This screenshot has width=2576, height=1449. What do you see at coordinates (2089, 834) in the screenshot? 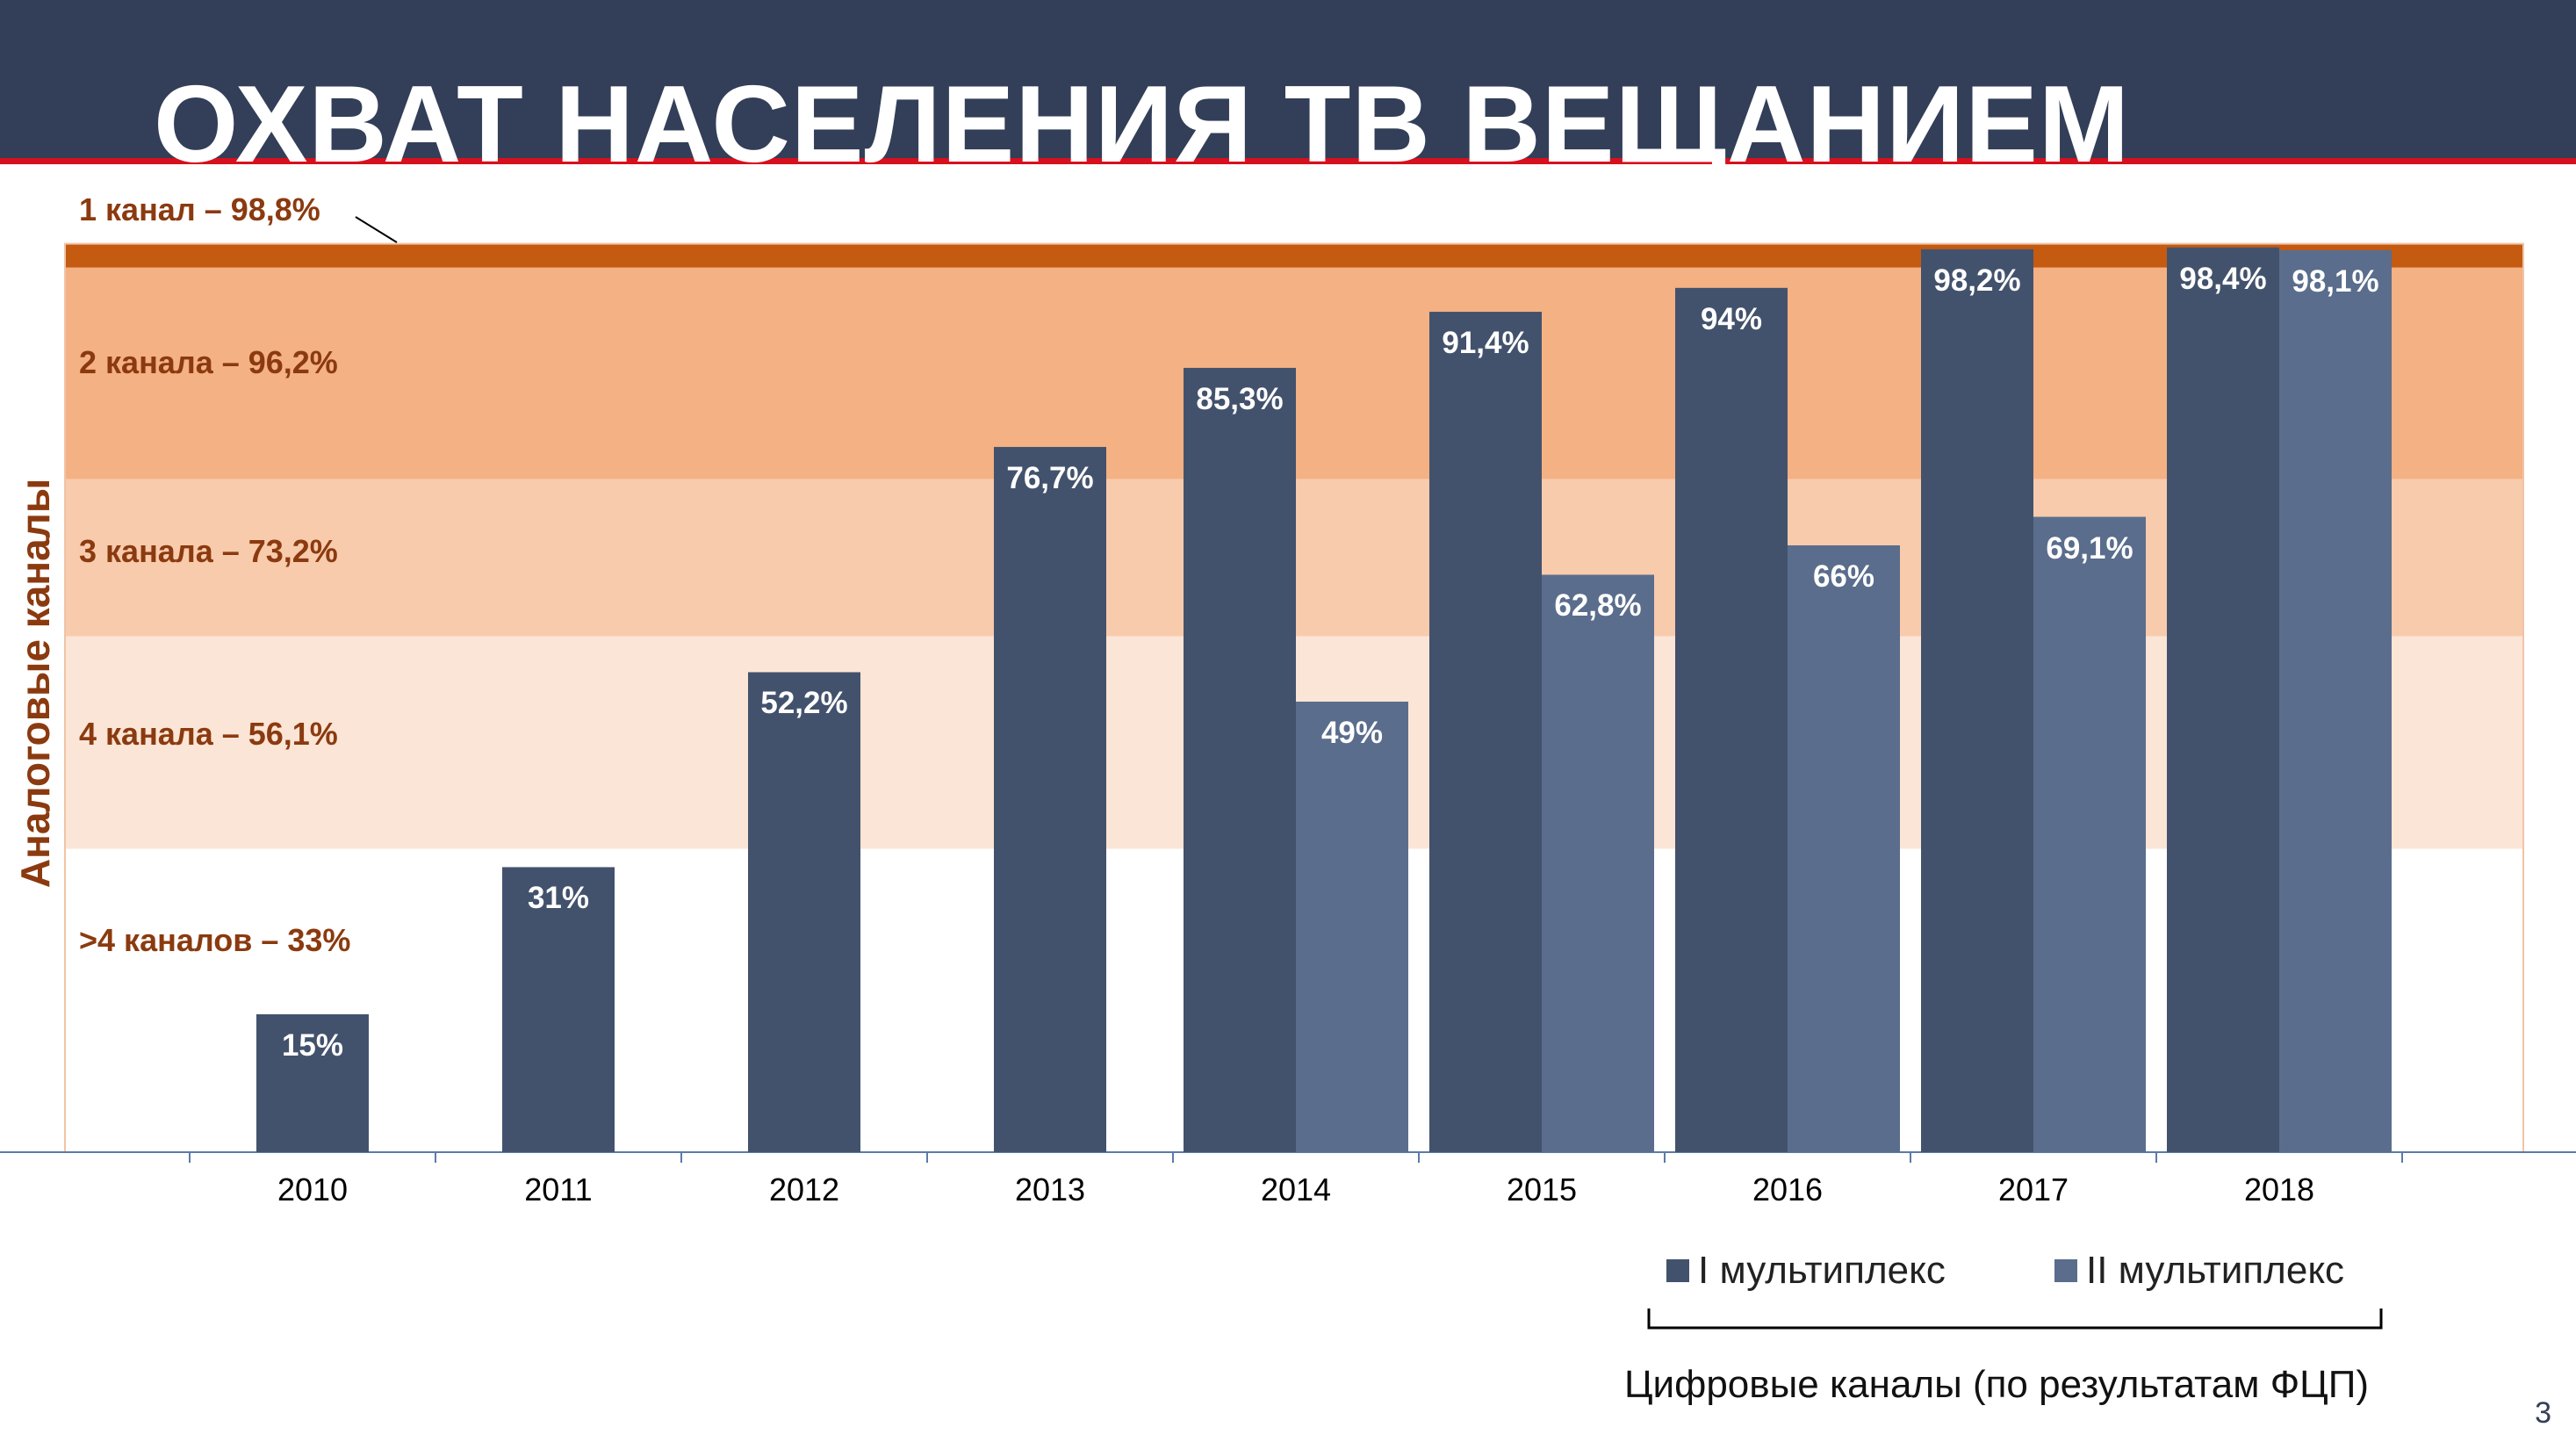
I see `bar-mux2-2017` at bounding box center [2089, 834].